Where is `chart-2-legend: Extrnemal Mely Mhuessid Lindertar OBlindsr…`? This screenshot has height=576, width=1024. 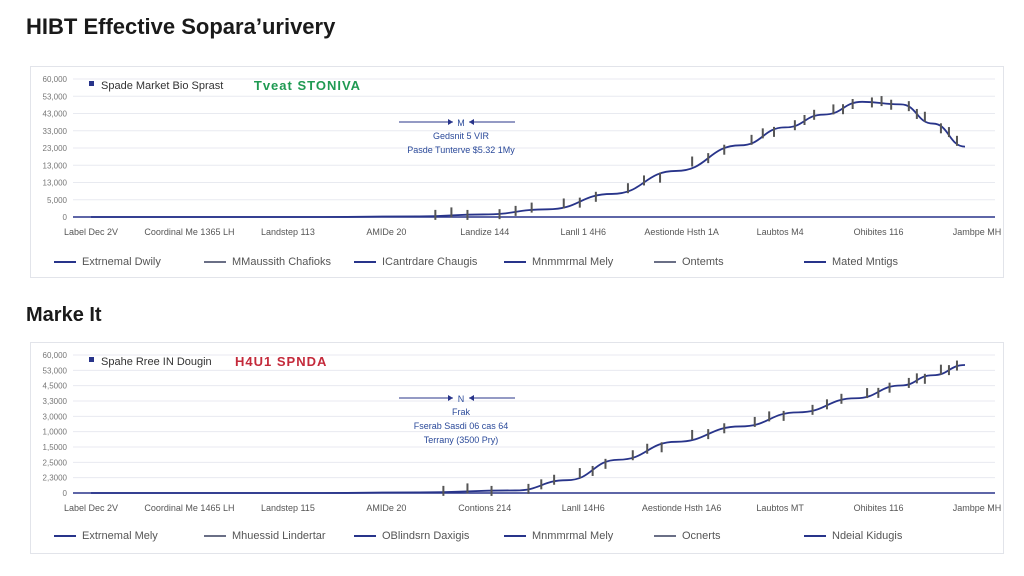
chart-2-legend: Extrnemal Mely Mhuessid Lindertar OBlindsr… is located at coordinates (504, 540).